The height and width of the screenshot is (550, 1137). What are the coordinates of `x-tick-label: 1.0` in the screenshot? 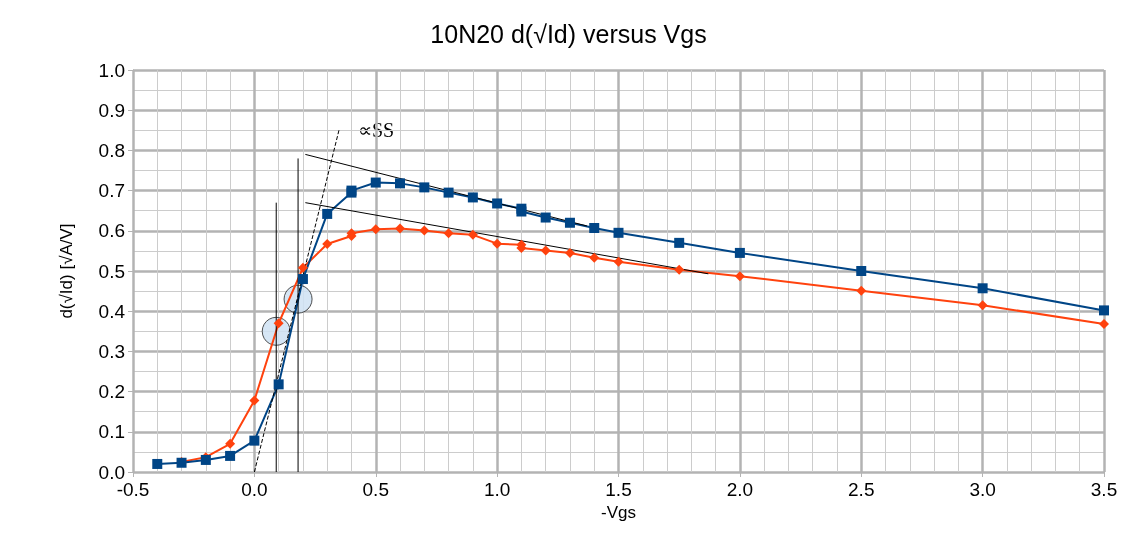 It's located at (497, 489).